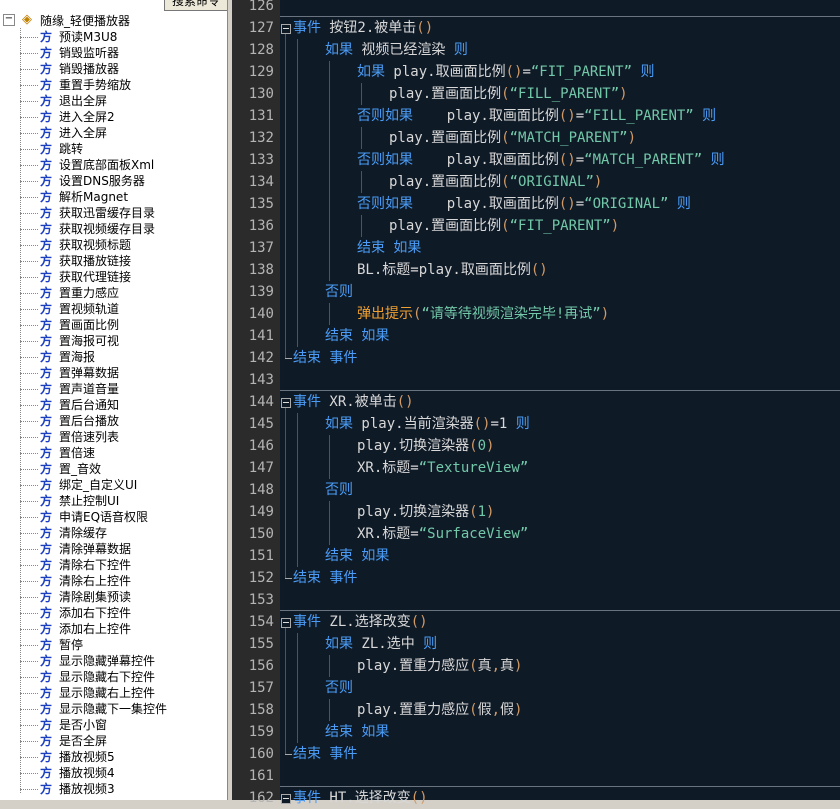 Image resolution: width=840 pixels, height=809 pixels. I want to click on tree-item: 方播放视频5, so click(113, 757).